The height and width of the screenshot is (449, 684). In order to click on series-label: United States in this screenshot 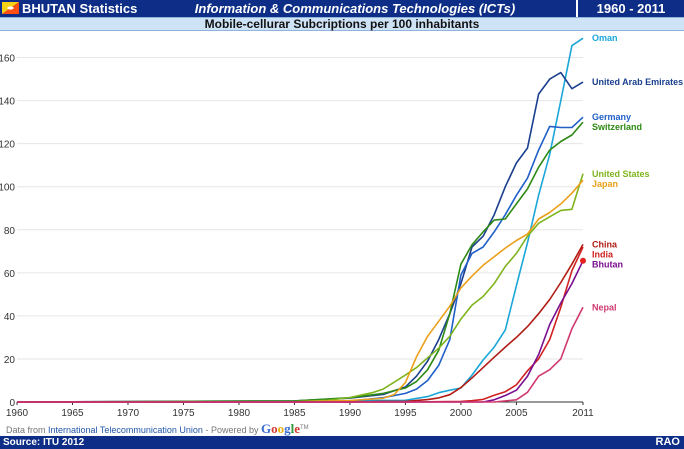, I will do `click(621, 174)`.